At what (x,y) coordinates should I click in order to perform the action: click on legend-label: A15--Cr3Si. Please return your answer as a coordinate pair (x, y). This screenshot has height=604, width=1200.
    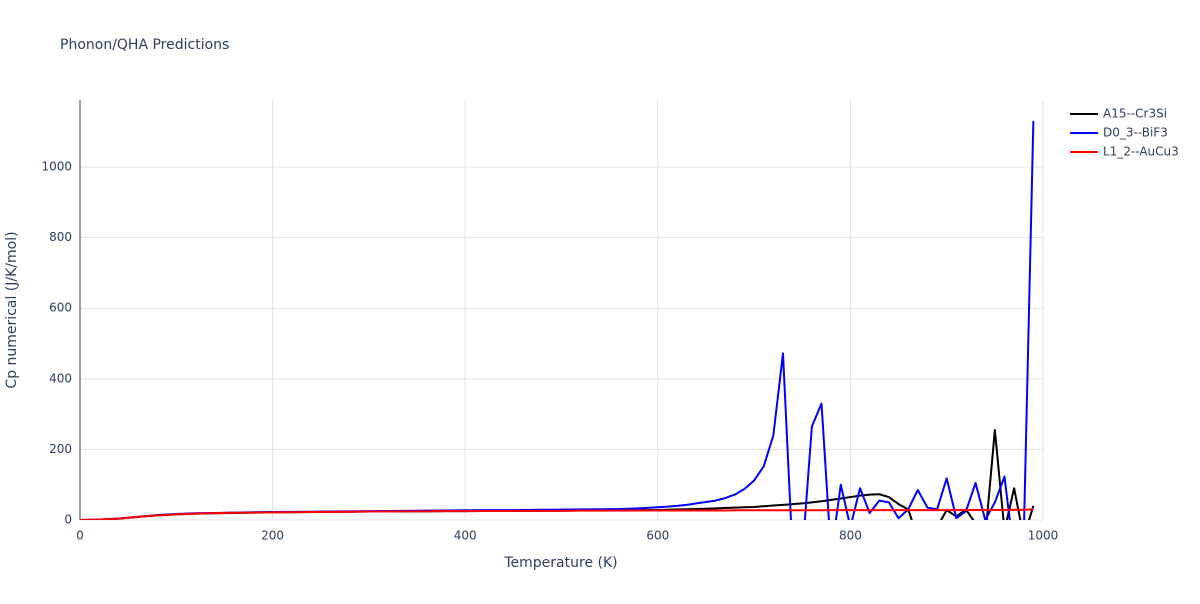
    Looking at the image, I should click on (1135, 114).